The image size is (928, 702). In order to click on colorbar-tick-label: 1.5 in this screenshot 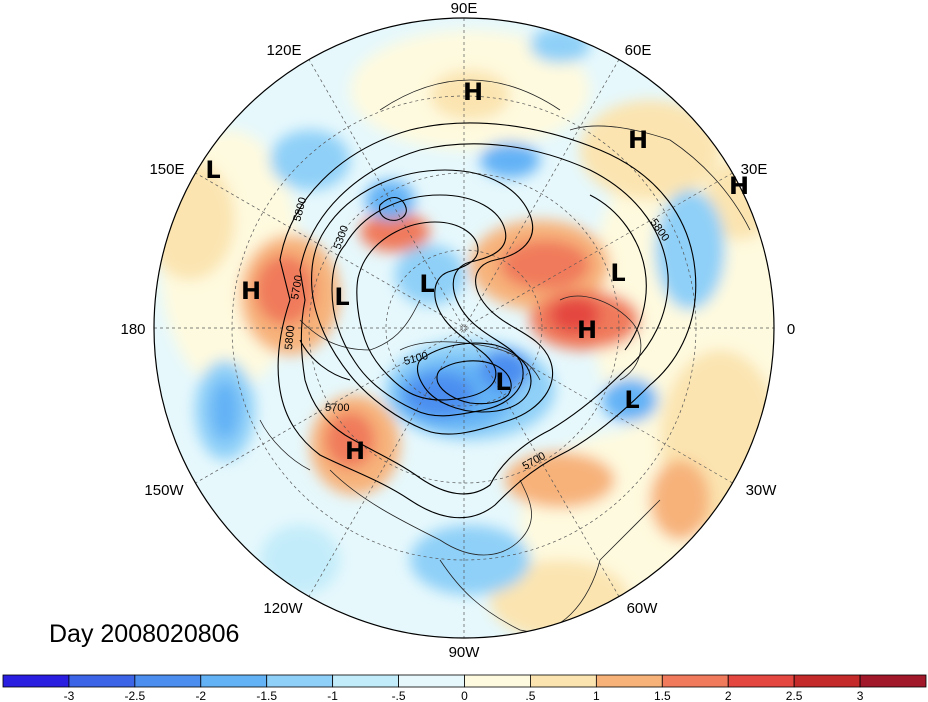, I will do `click(662, 695)`.